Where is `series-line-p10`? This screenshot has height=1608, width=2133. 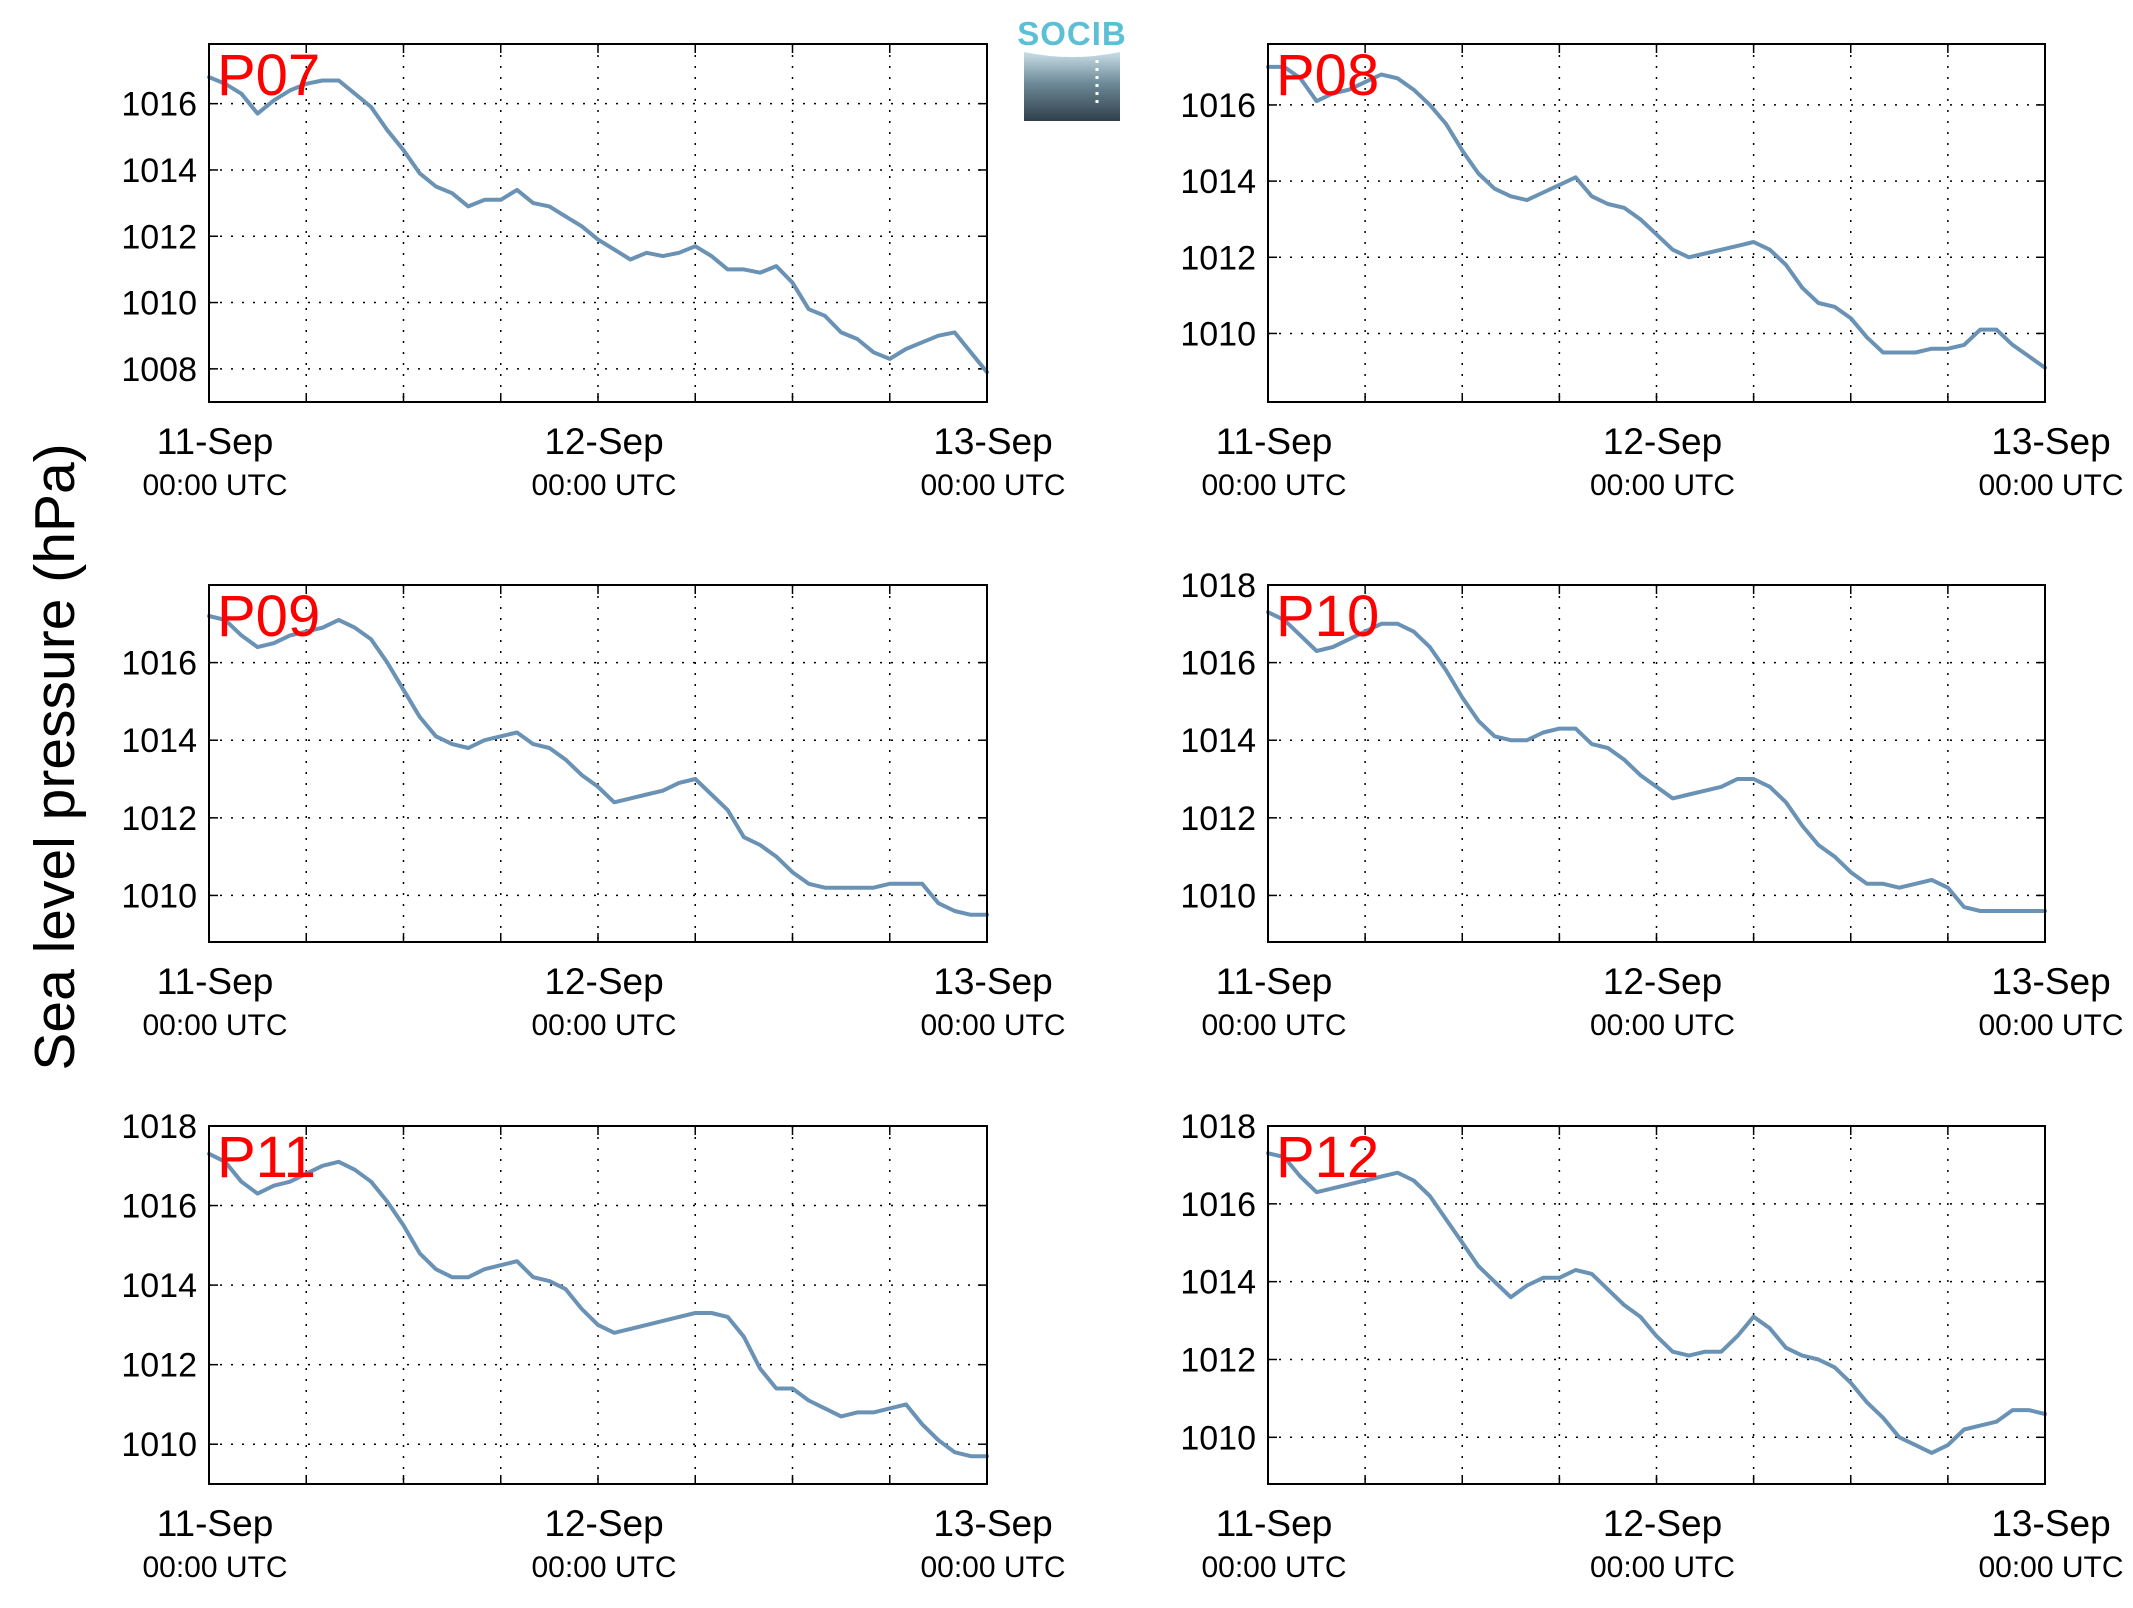
series-line-p10 is located at coordinates (1656, 761).